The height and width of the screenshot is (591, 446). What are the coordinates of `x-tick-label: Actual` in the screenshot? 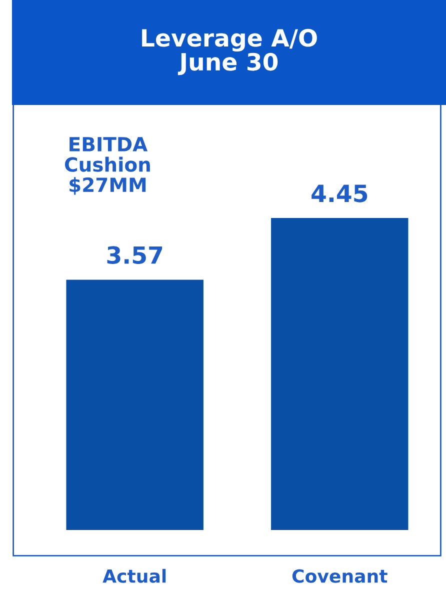 It's located at (134, 575).